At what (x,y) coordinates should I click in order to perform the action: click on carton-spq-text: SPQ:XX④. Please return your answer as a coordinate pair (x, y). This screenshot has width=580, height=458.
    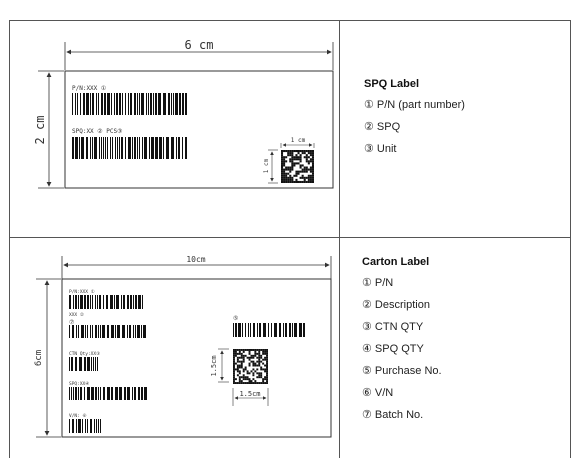
    Looking at the image, I should click on (79, 384).